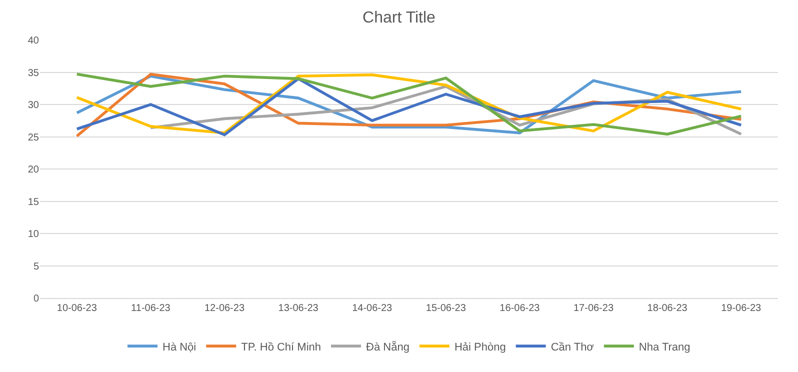 This screenshot has height=372, width=798. What do you see at coordinates (36, 299) in the screenshot?
I see `y-tick-label: 0` at bounding box center [36, 299].